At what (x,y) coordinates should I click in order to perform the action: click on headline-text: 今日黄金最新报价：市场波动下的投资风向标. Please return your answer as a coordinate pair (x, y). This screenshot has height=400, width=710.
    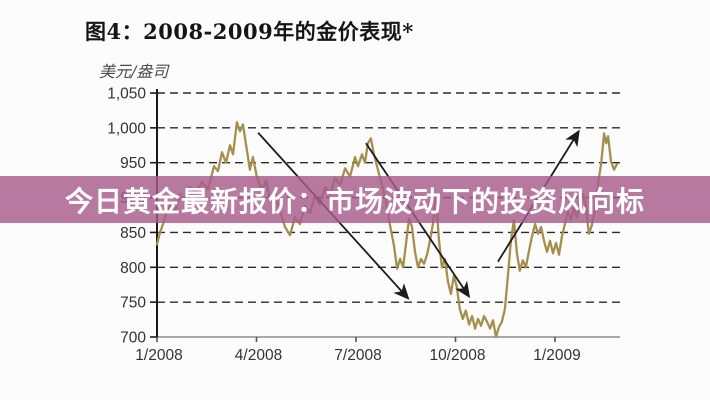
    Looking at the image, I should click on (354, 201).